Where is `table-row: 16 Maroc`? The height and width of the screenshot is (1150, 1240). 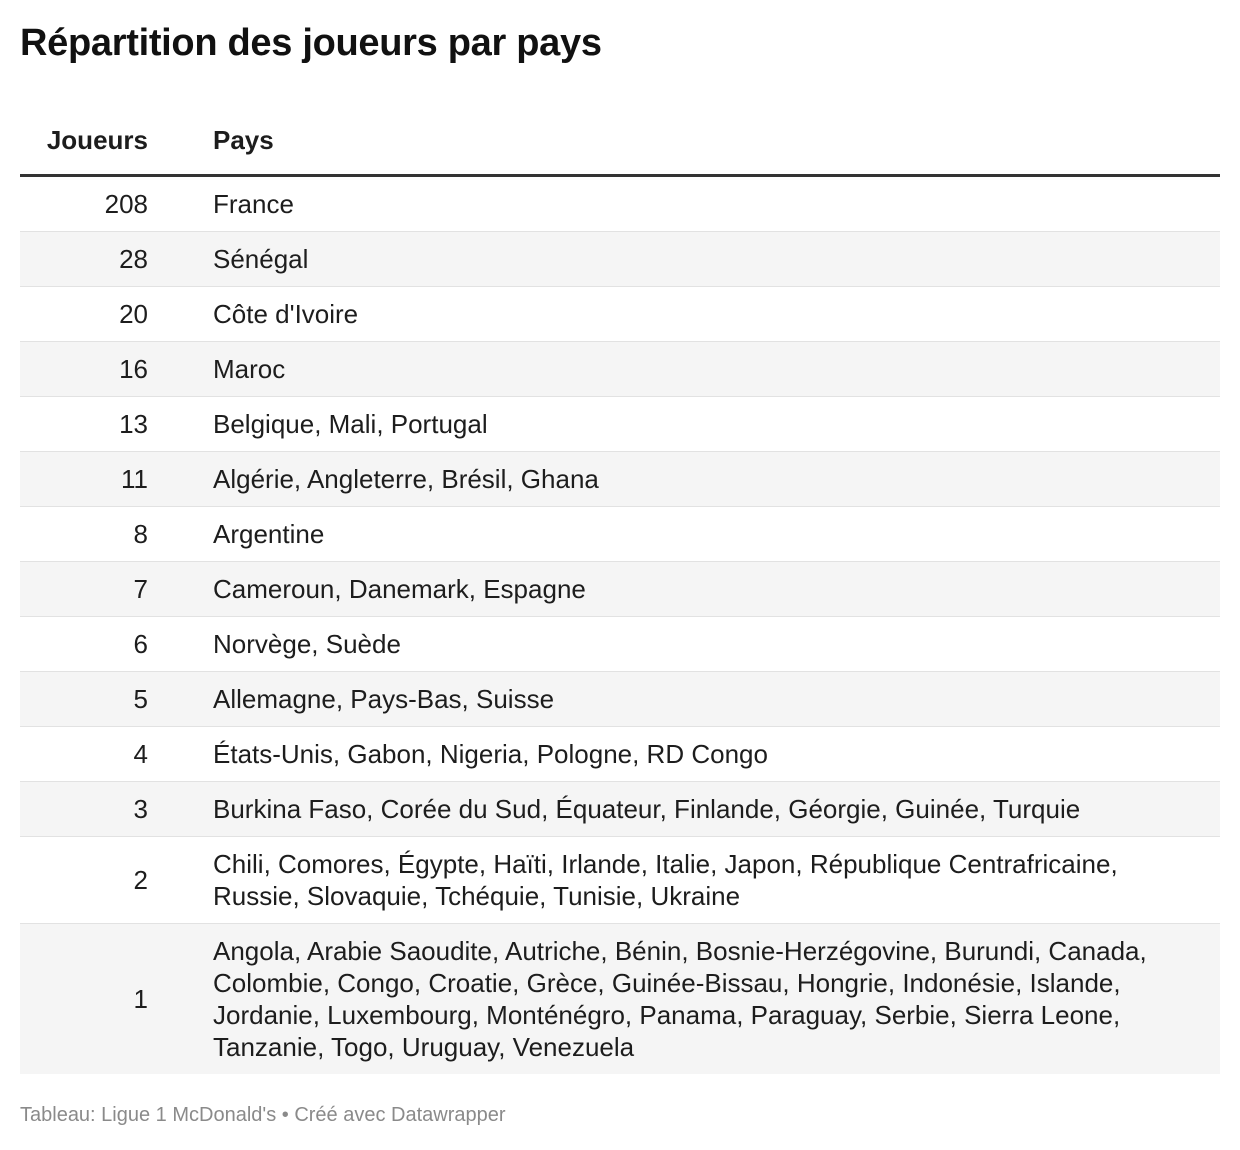 table-row: 16 Maroc is located at coordinates (620, 369).